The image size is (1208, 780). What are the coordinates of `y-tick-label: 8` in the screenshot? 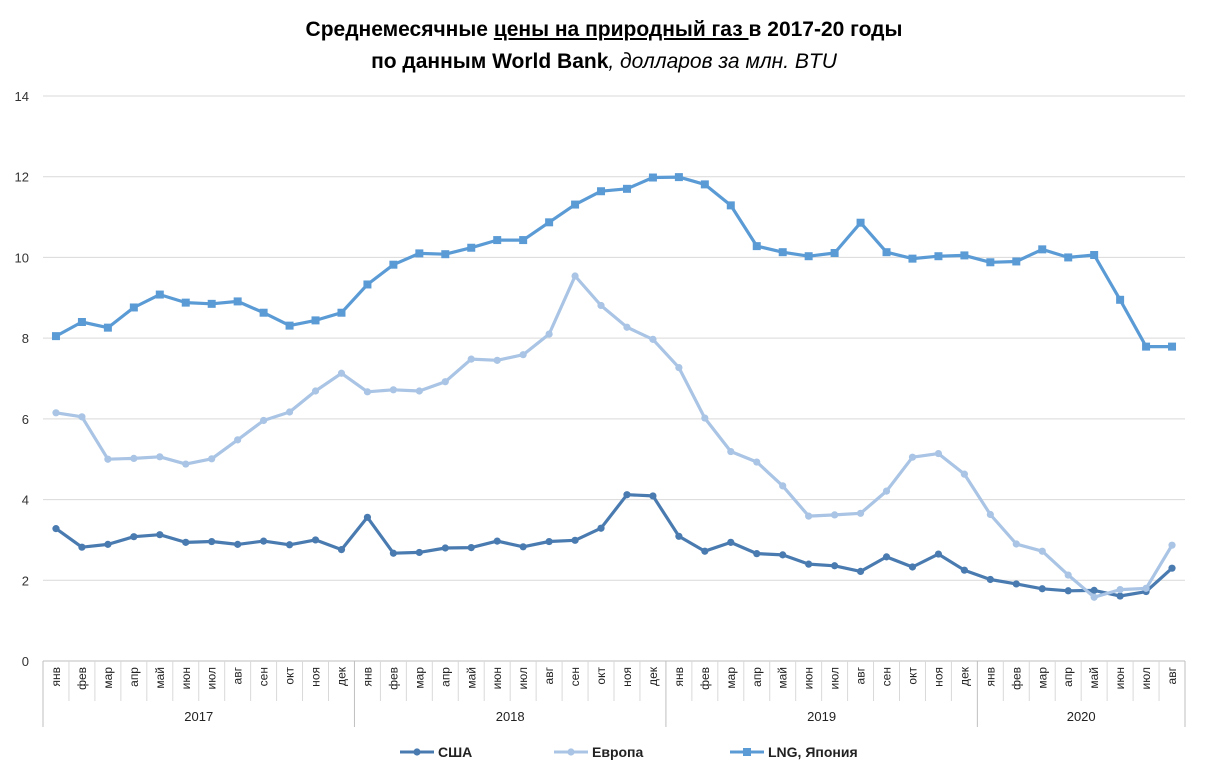 It's located at (25, 338).